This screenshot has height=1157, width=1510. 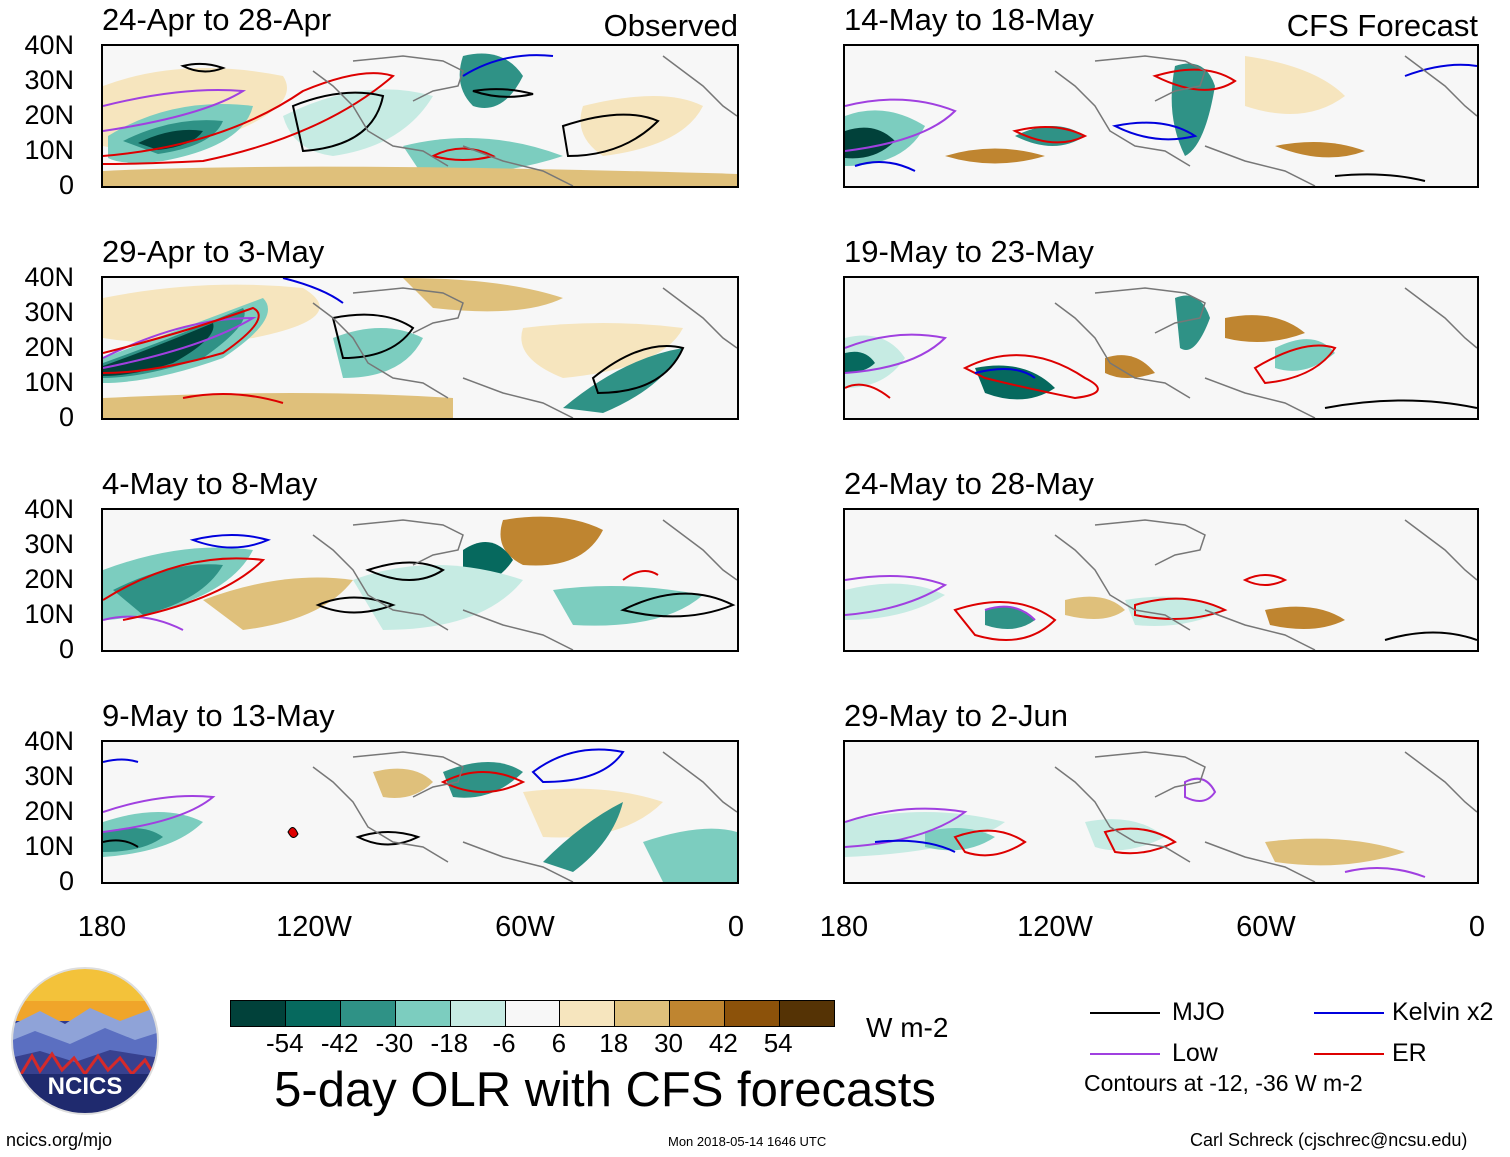 What do you see at coordinates (1329, 1140) in the screenshot?
I see `footer-credit: Carl Schreck (cjschrec@ncsu.edu)` at bounding box center [1329, 1140].